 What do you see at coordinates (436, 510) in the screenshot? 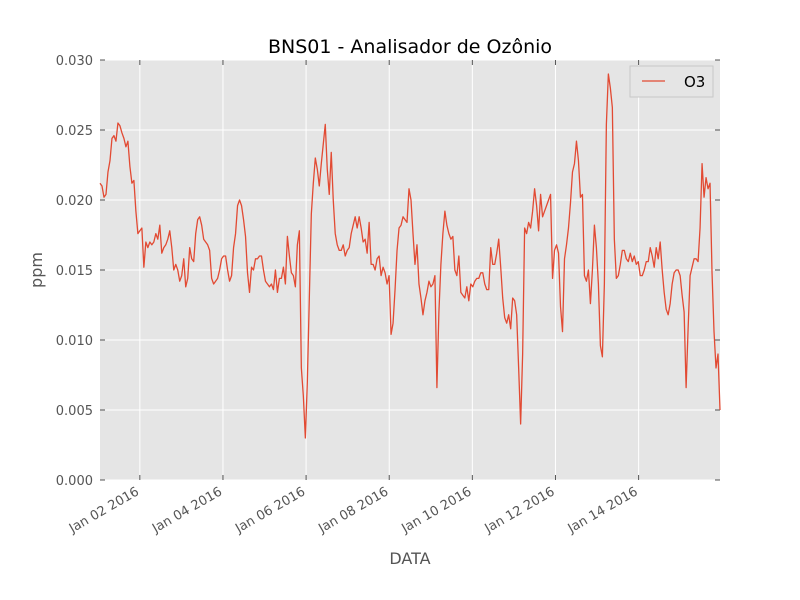
I see `x-tick-label: Jan 10 2016` at bounding box center [436, 510].